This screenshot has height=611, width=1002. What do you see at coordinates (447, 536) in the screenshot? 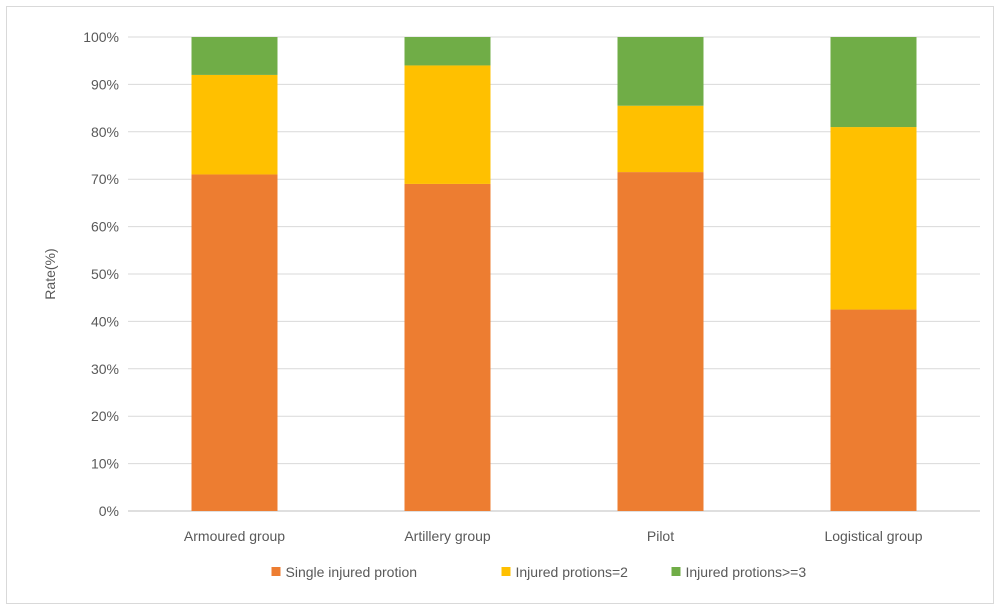
I see `x-tick-label: Artillery group` at bounding box center [447, 536].